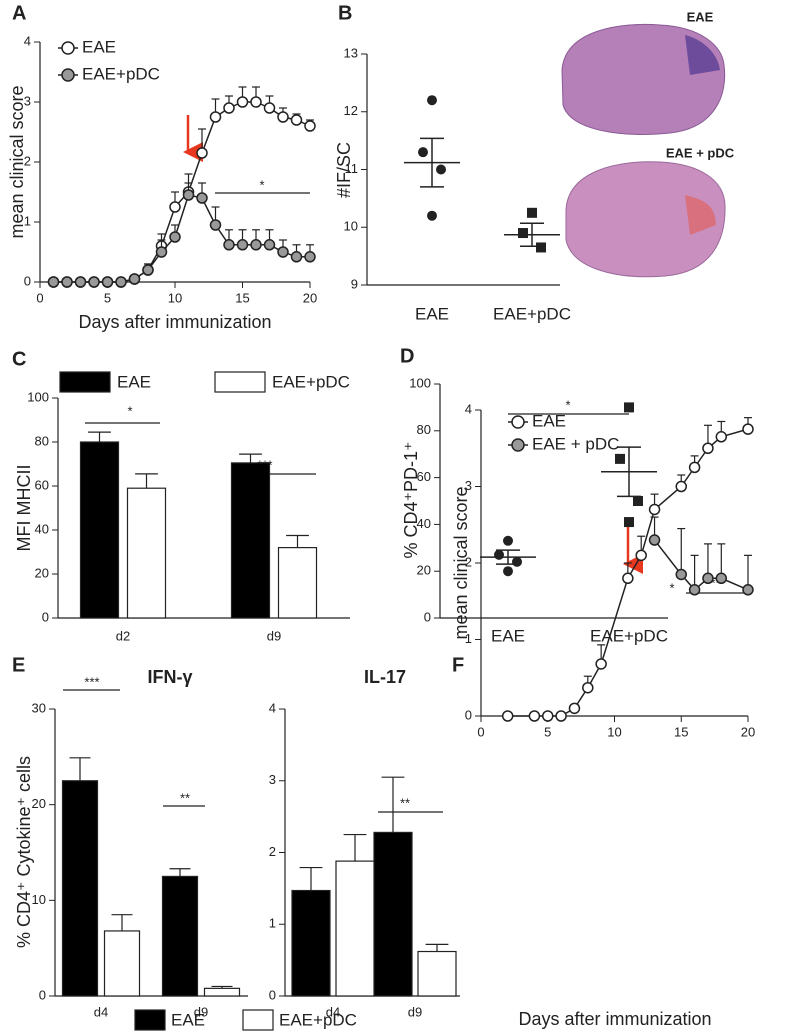  I want to click on chart-title: IFN-γ, so click(170, 677).